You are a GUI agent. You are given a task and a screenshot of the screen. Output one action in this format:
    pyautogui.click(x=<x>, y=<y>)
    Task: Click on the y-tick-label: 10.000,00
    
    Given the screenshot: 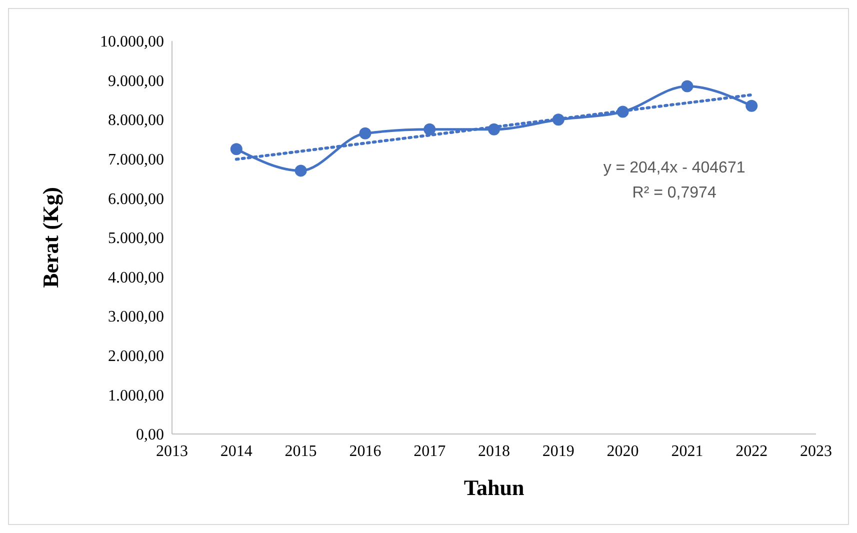 What is the action you would take?
    pyautogui.click(x=132, y=42)
    